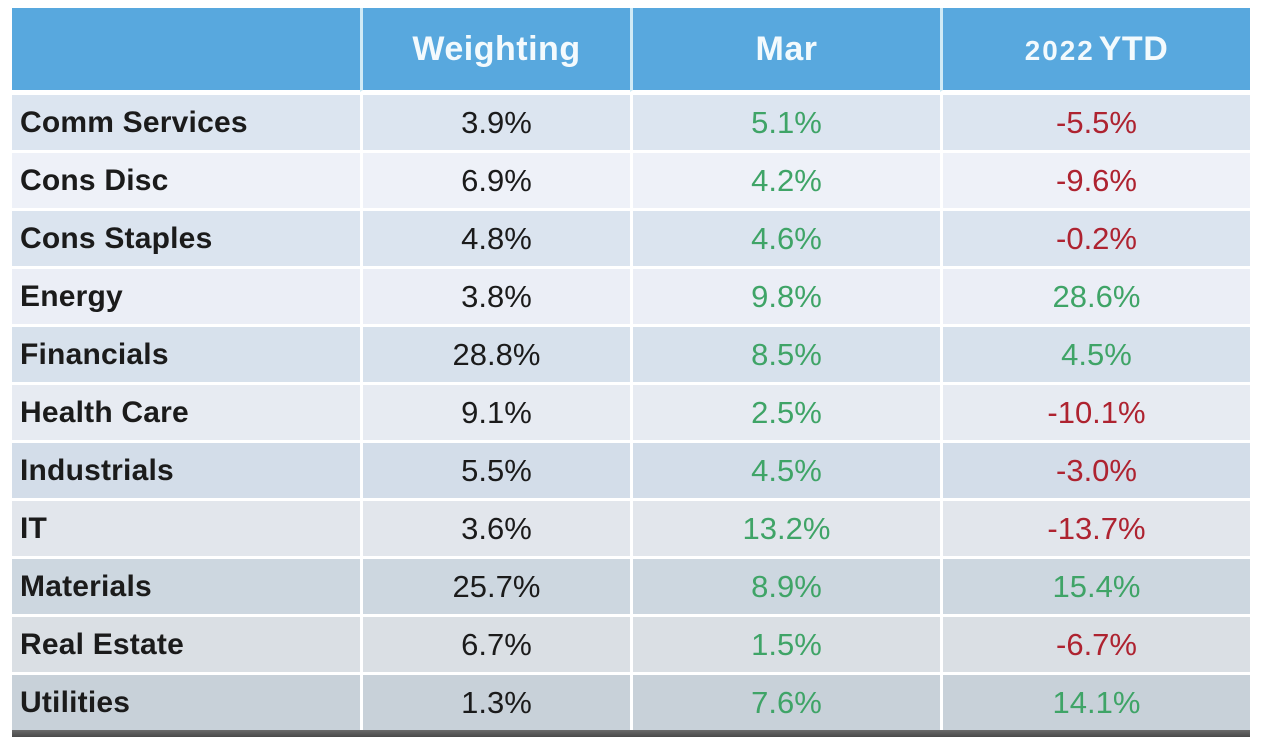 Image resolution: width=1264 pixels, height=737 pixels. What do you see at coordinates (186, 643) in the screenshot?
I see `sector-label: Real Estate` at bounding box center [186, 643].